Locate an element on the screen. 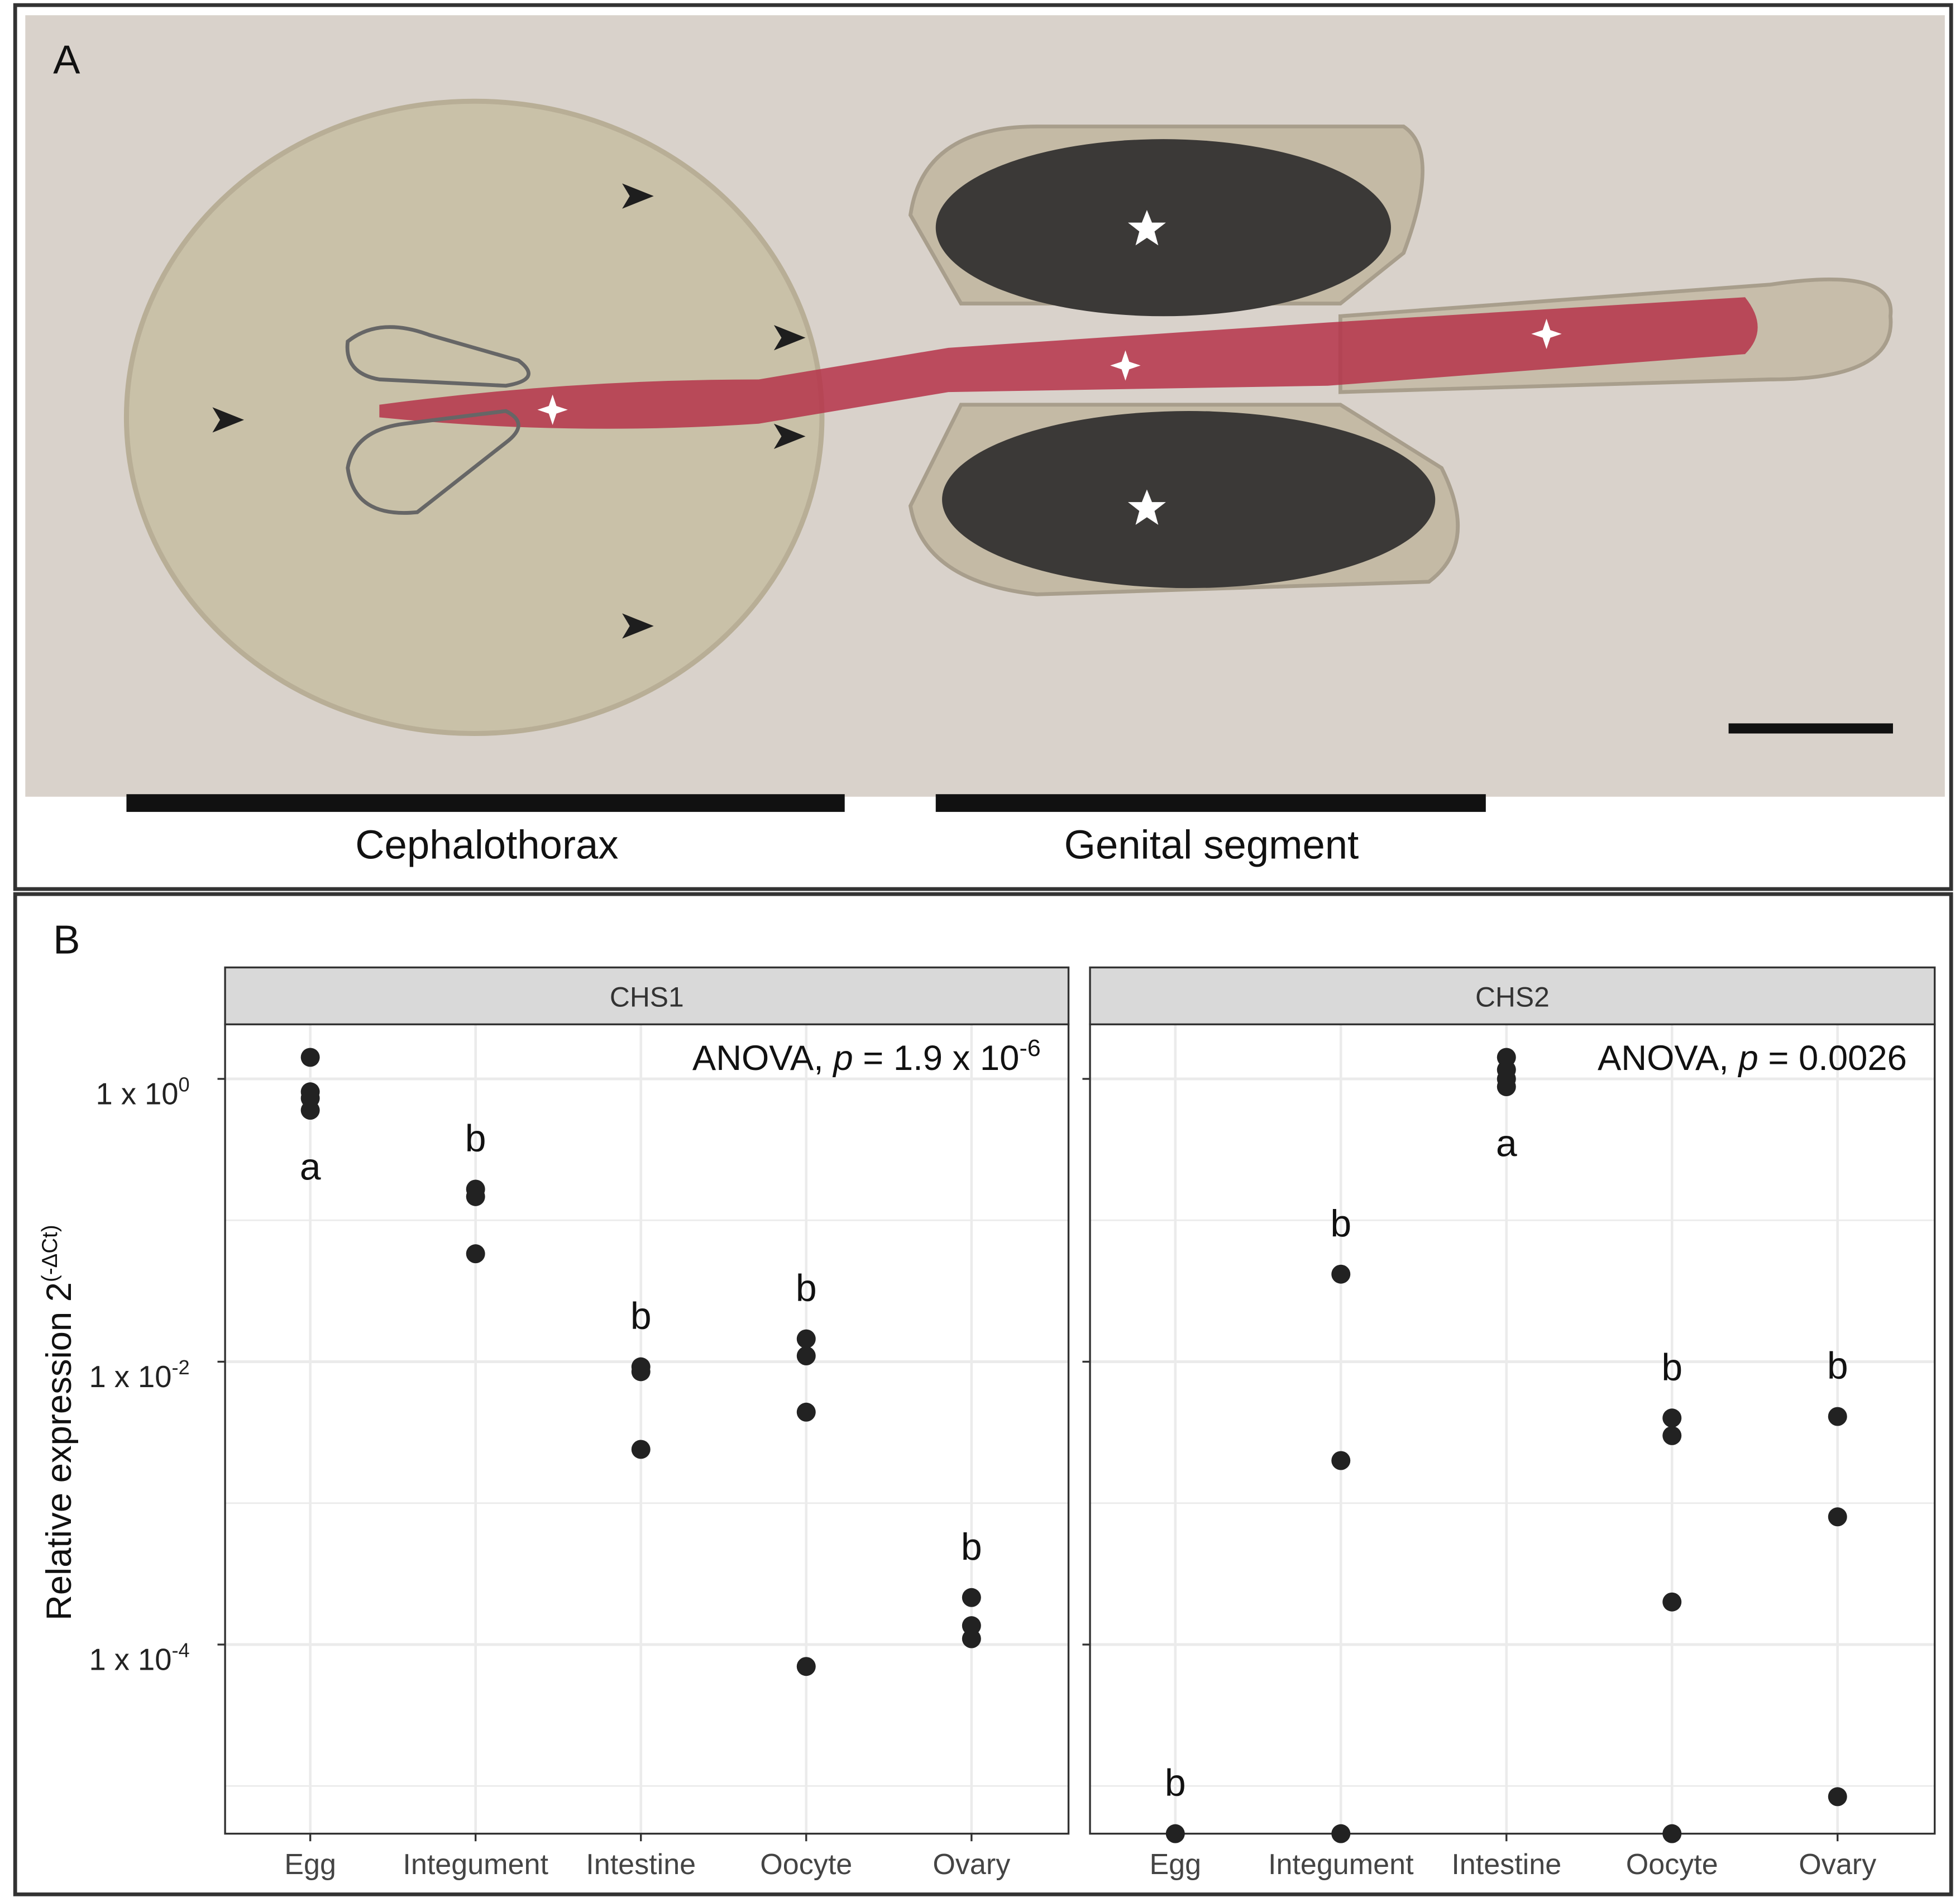 The image size is (1960, 1902). annotation: ANOVA, p = 1.9 x 10-6 is located at coordinates (866, 1056).